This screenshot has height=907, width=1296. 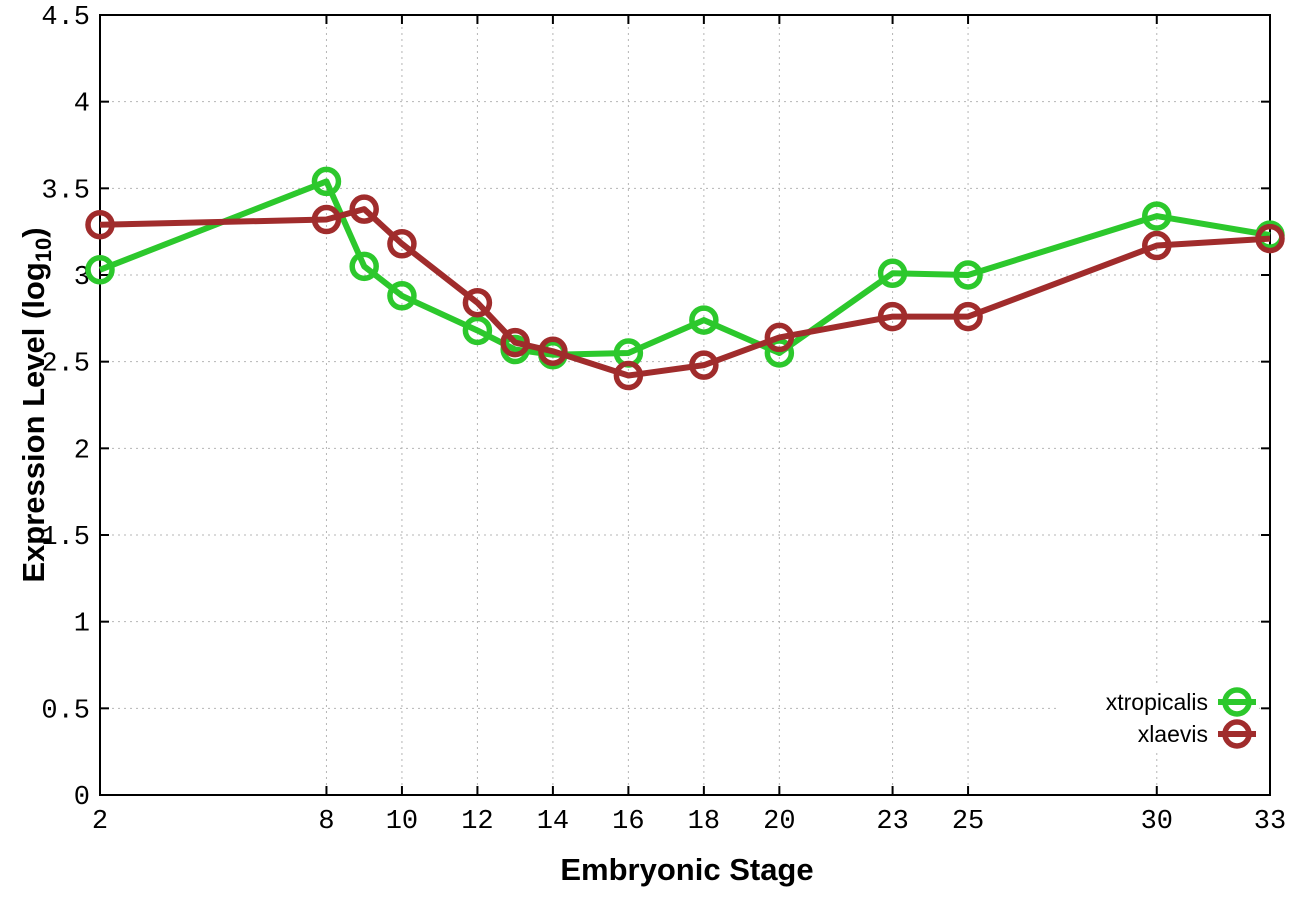 What do you see at coordinates (82, 798) in the screenshot?
I see `y-tick-label: 0` at bounding box center [82, 798].